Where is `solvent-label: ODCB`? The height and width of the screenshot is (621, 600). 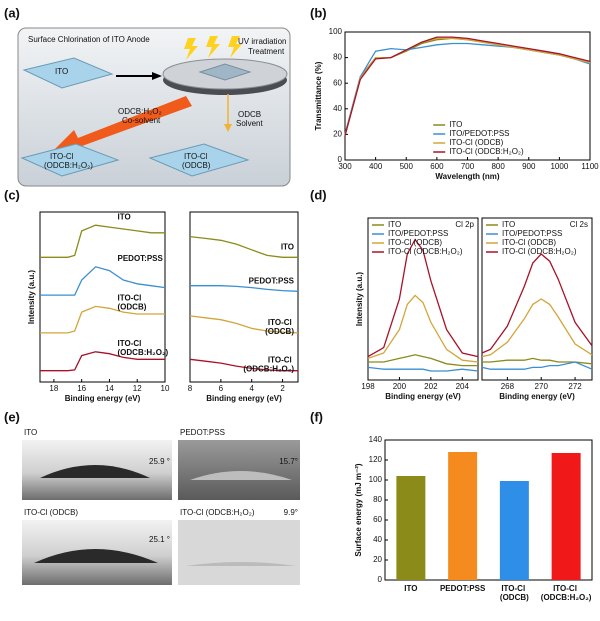
solvent-label: ODCB is located at coordinates (249, 114).